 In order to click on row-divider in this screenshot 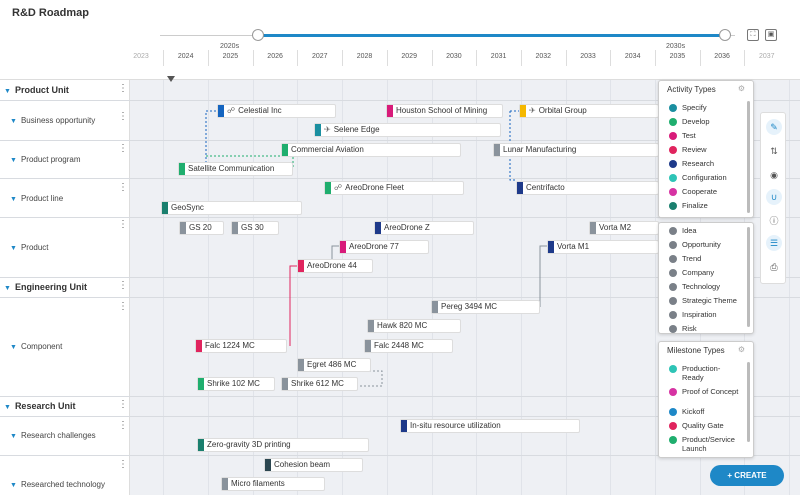, I will do `click(400, 416)`.